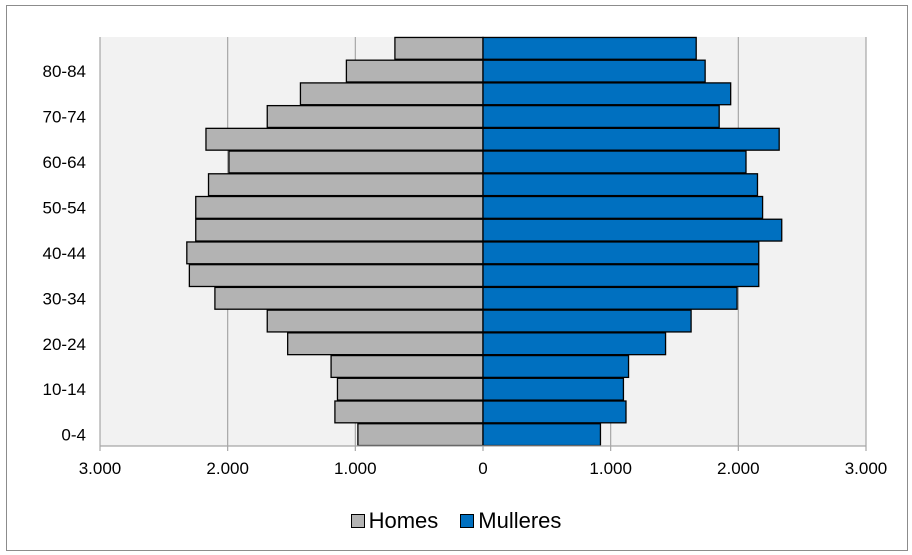 This screenshot has width=912, height=555. What do you see at coordinates (64, 207) in the screenshot?
I see `y-tick-label: 50-54` at bounding box center [64, 207].